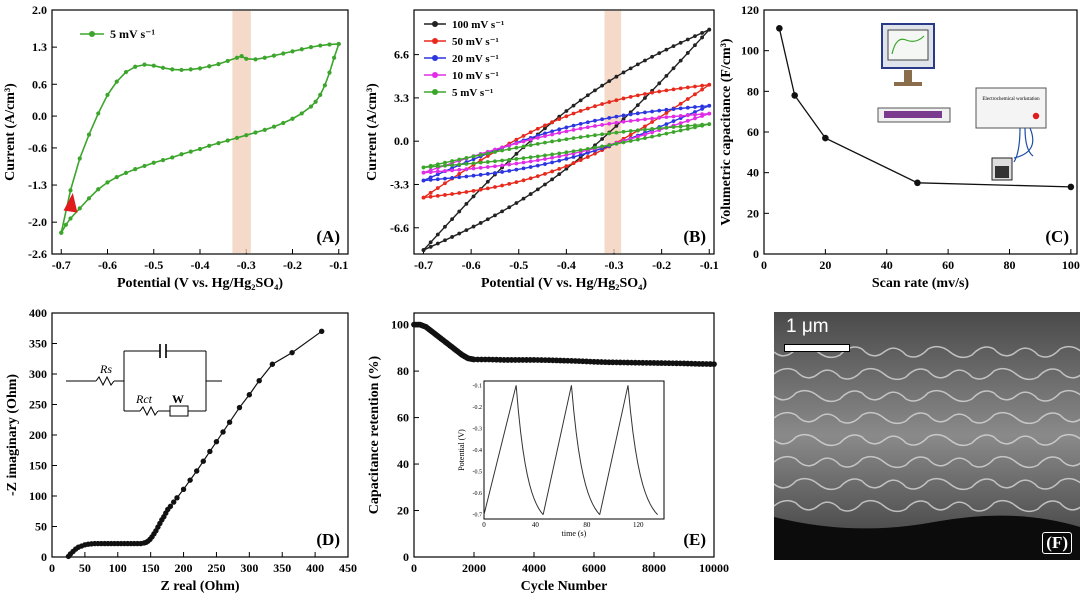 Image resolution: width=1080 pixels, height=597 pixels. What do you see at coordinates (478, 25) in the screenshot?
I see `legend-label: 100 mV s⁻¹` at bounding box center [478, 25].